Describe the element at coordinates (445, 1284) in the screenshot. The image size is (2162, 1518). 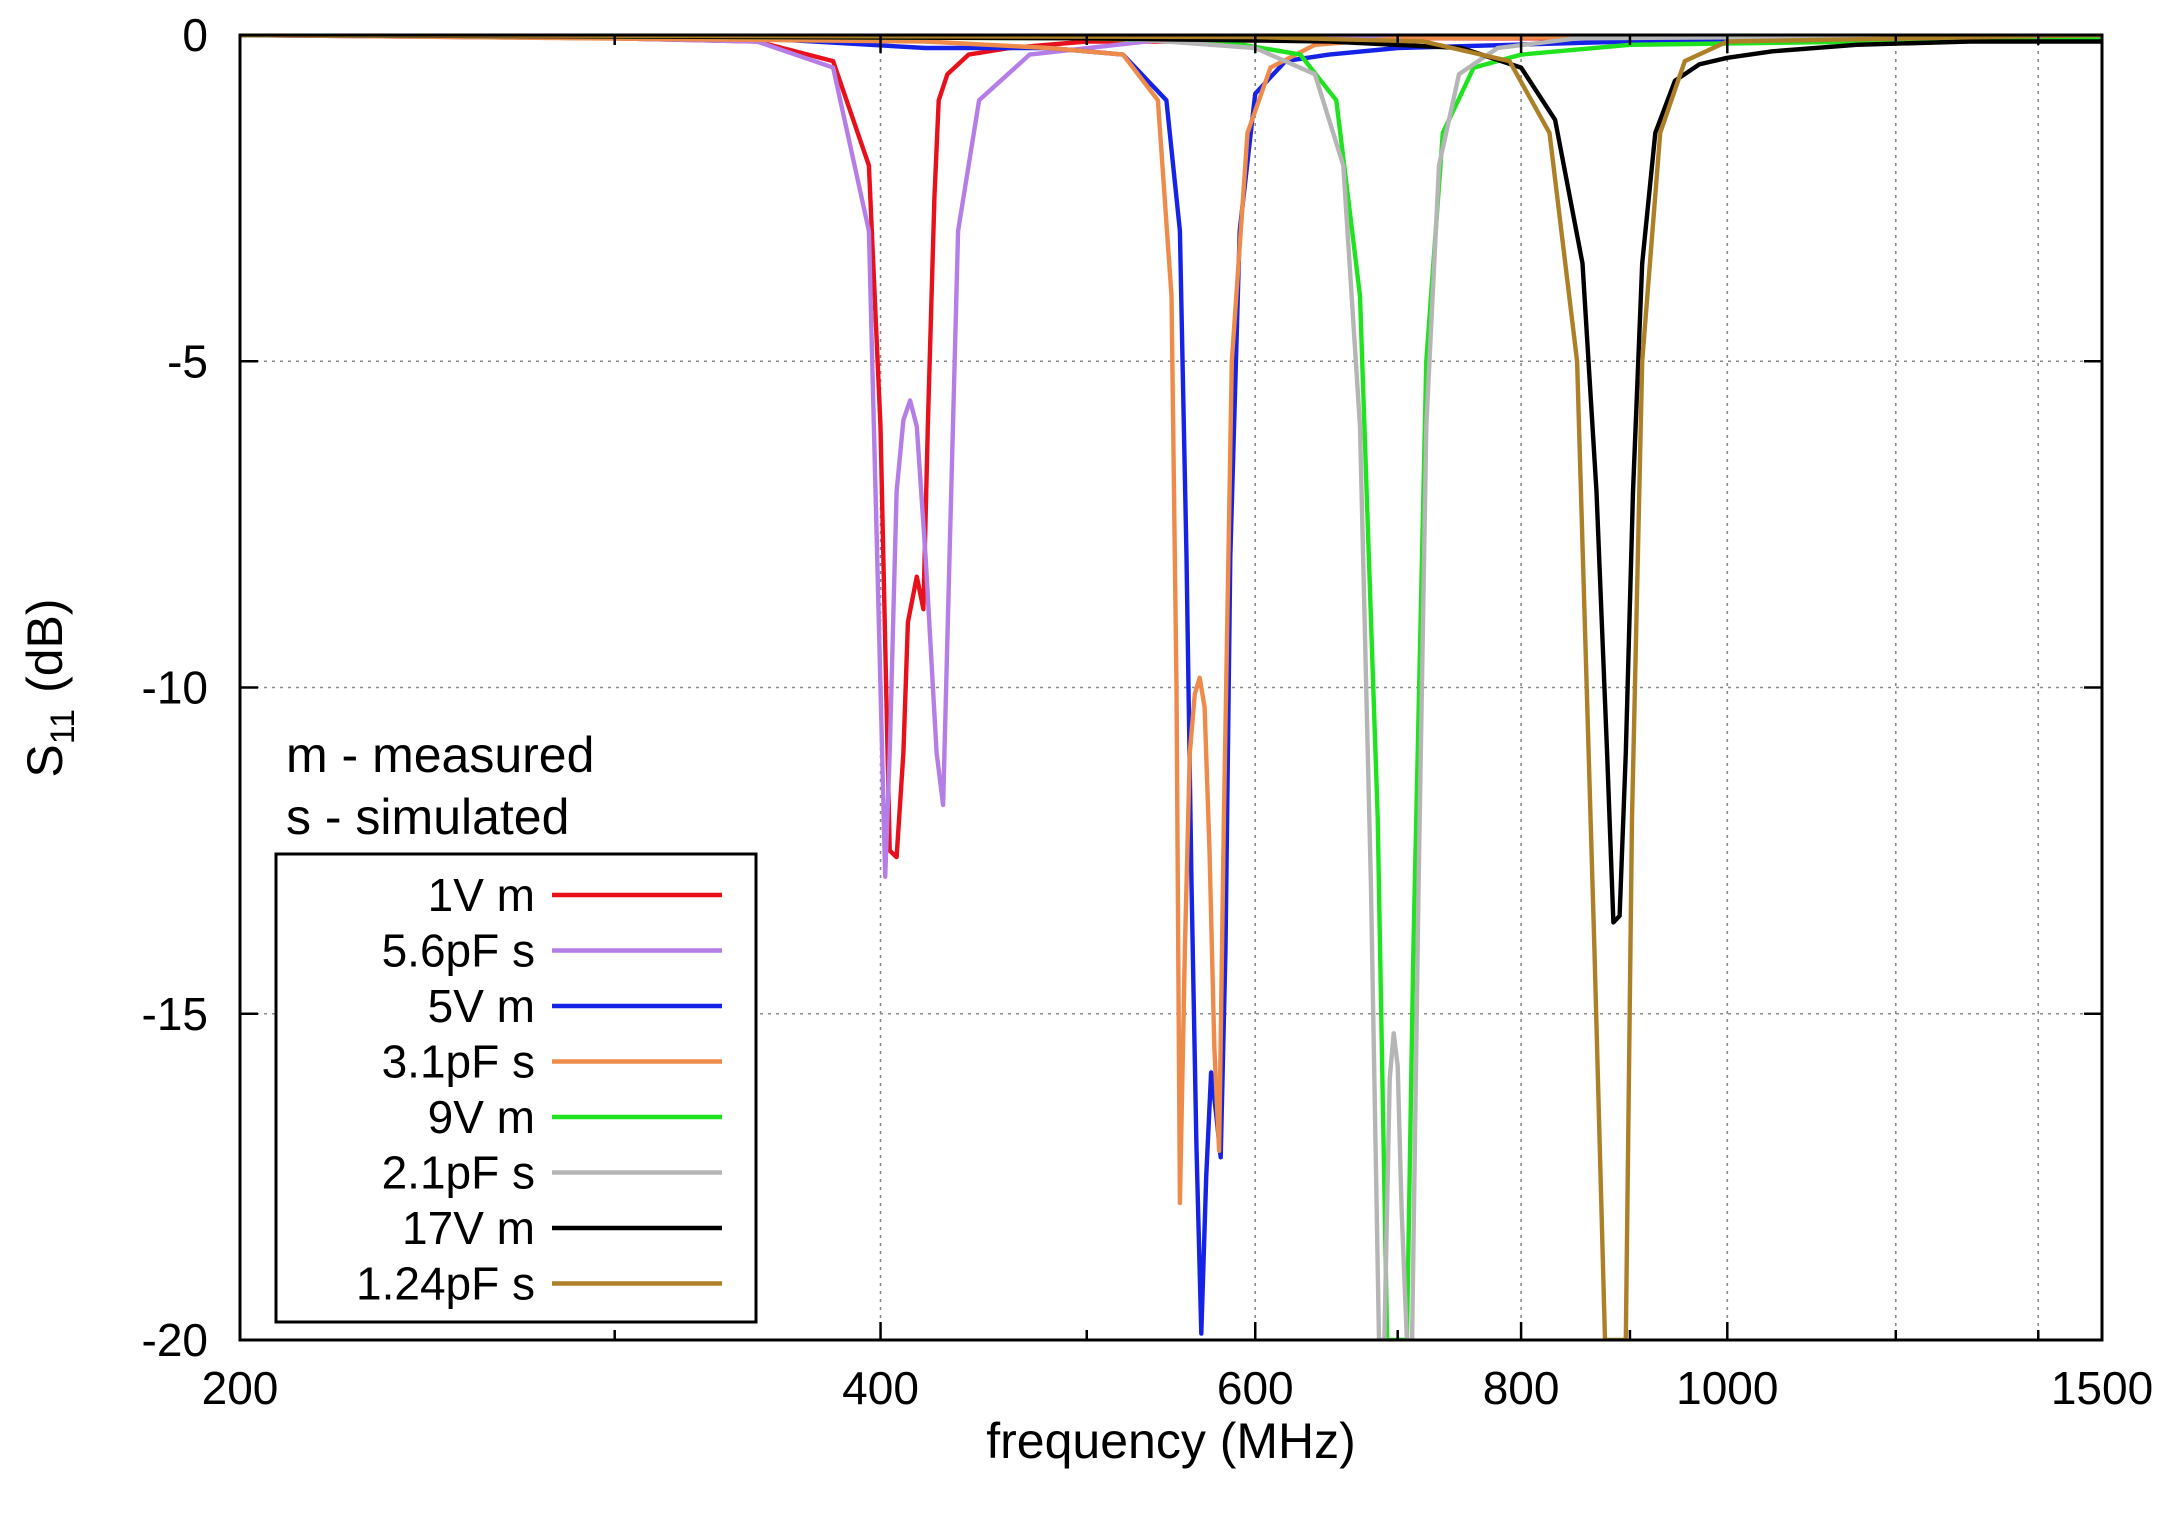
I see `legend-label: 1.24pF s` at that location.